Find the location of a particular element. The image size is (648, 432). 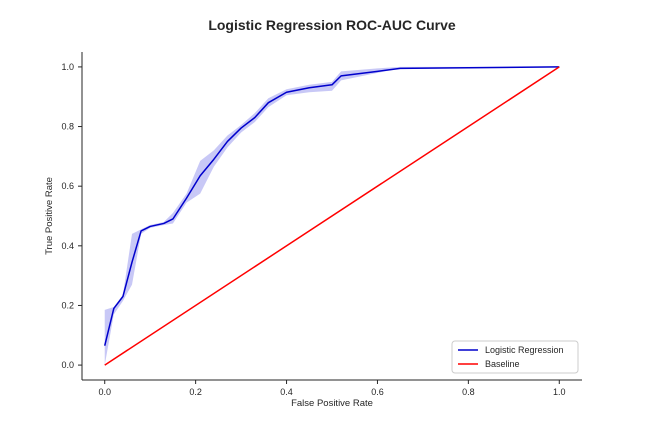

x-tick-label: 1.0 is located at coordinates (559, 392).